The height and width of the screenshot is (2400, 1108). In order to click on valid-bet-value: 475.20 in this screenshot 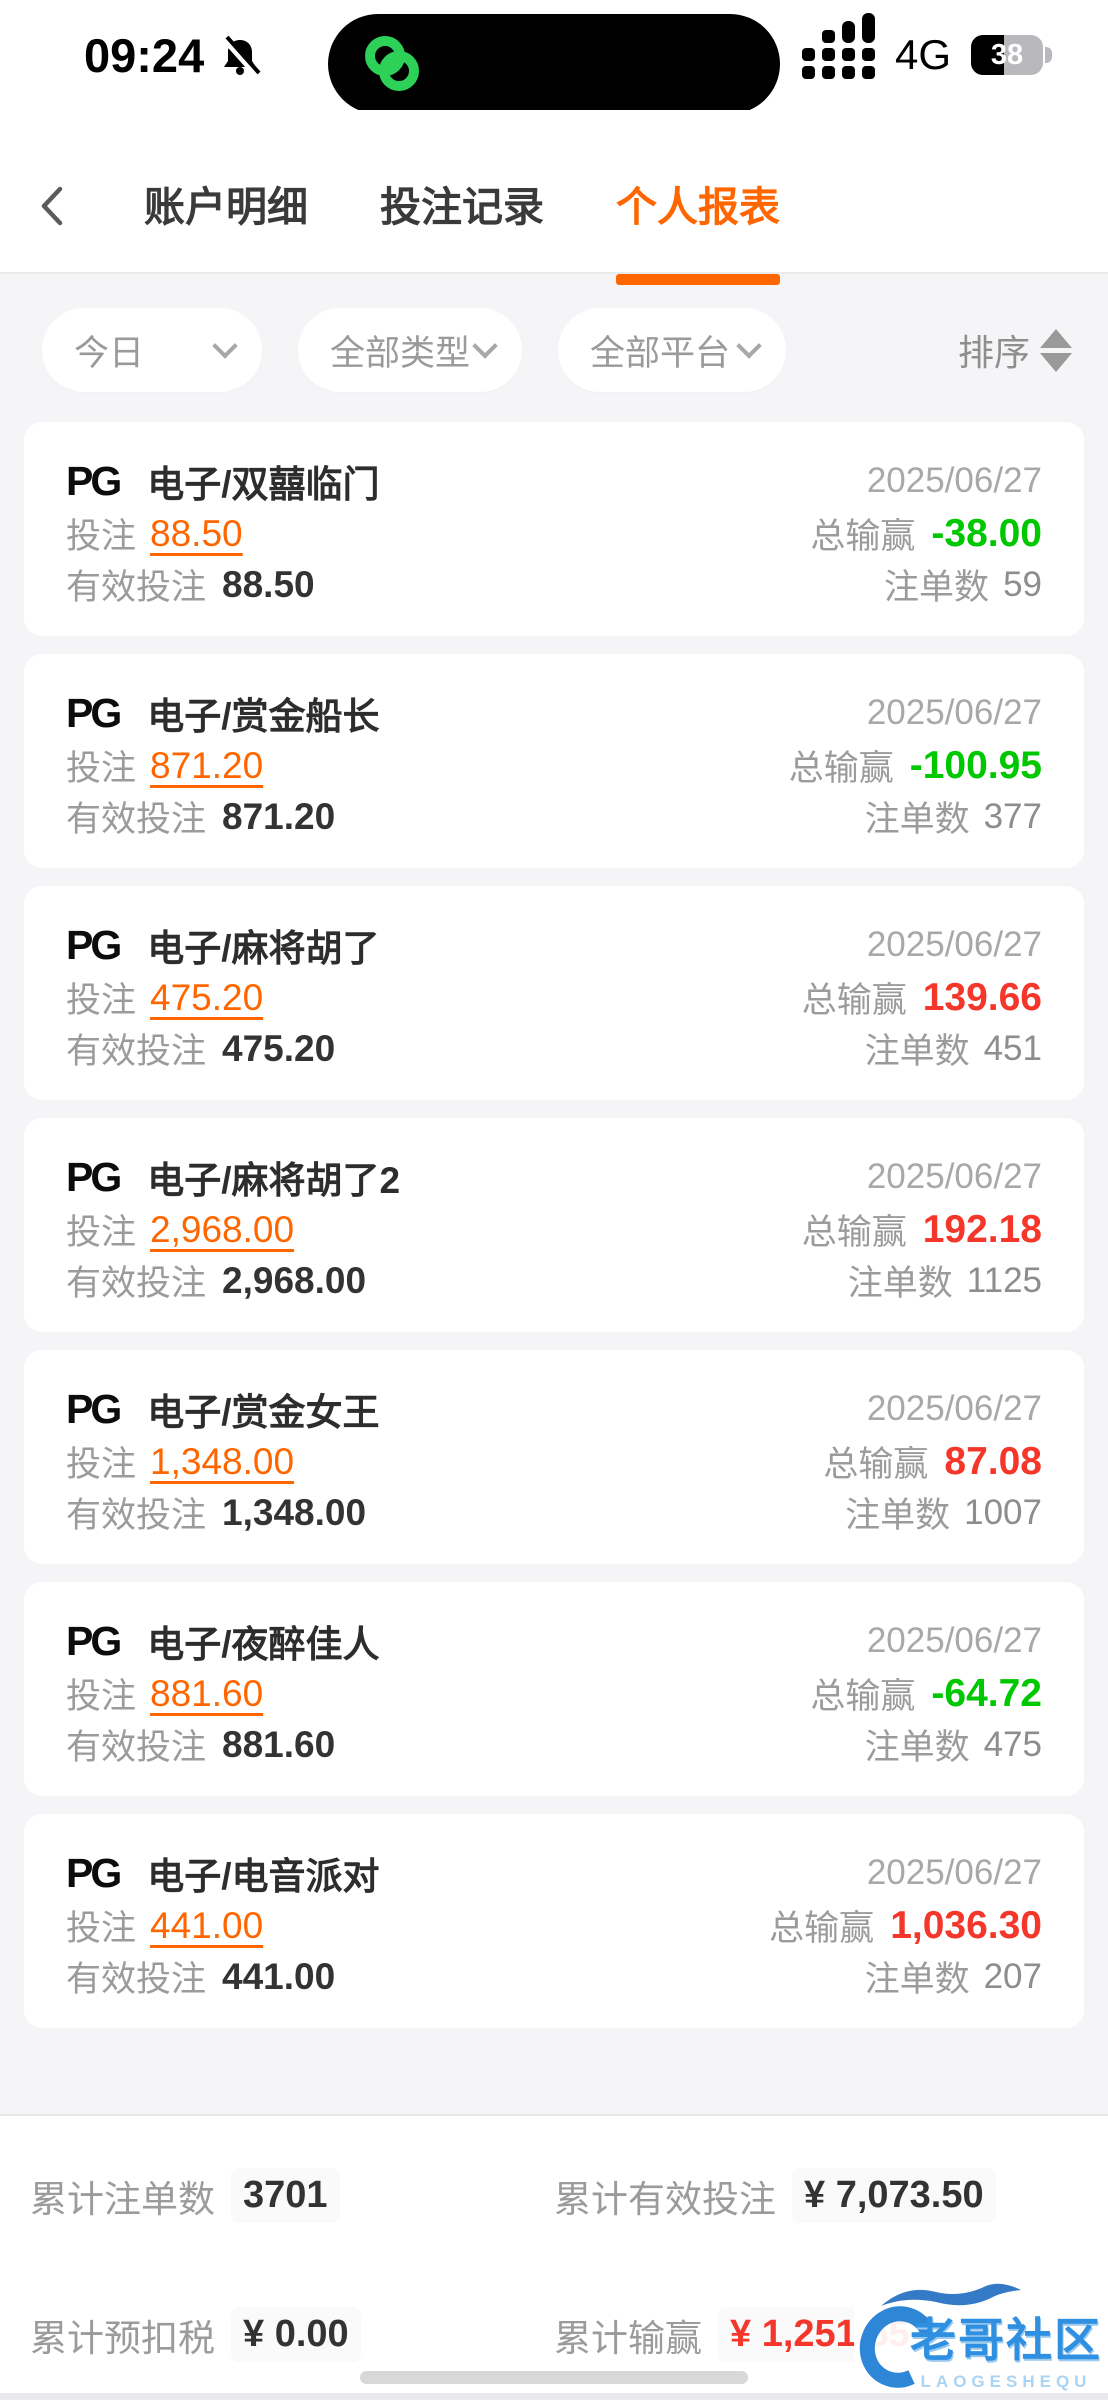, I will do `click(279, 1048)`.